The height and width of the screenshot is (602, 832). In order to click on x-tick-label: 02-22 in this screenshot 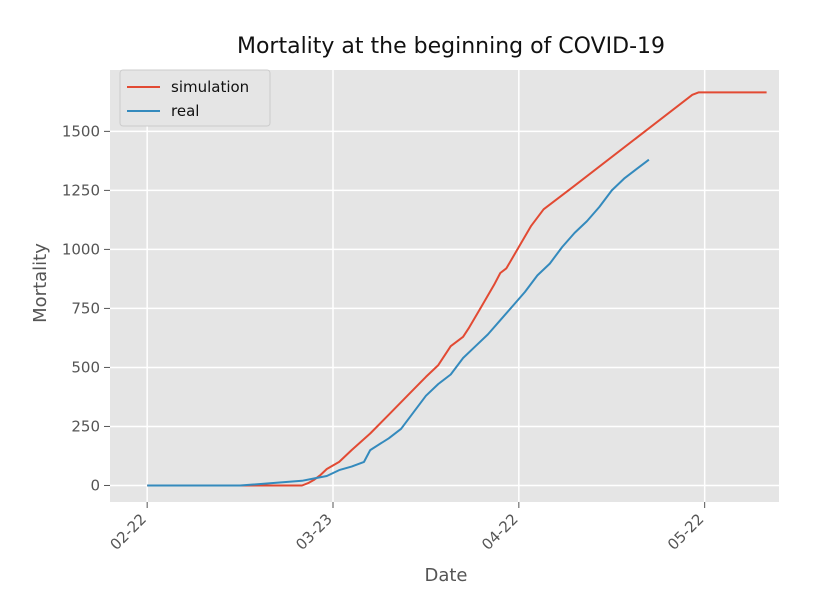, I will do `click(128, 532)`.